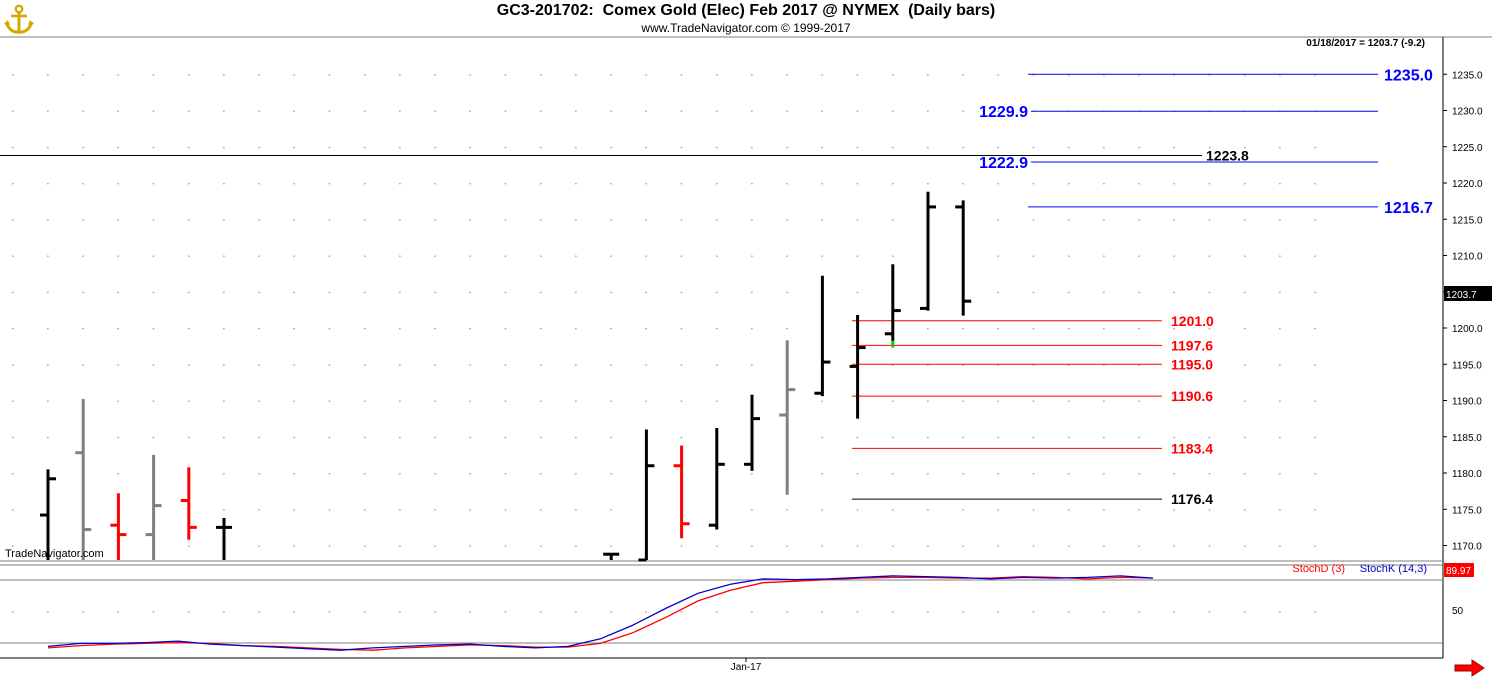 The height and width of the screenshot is (677, 1492). What do you see at coordinates (664, 612) in the screenshot?
I see `stoch-grid-dots` at bounding box center [664, 612].